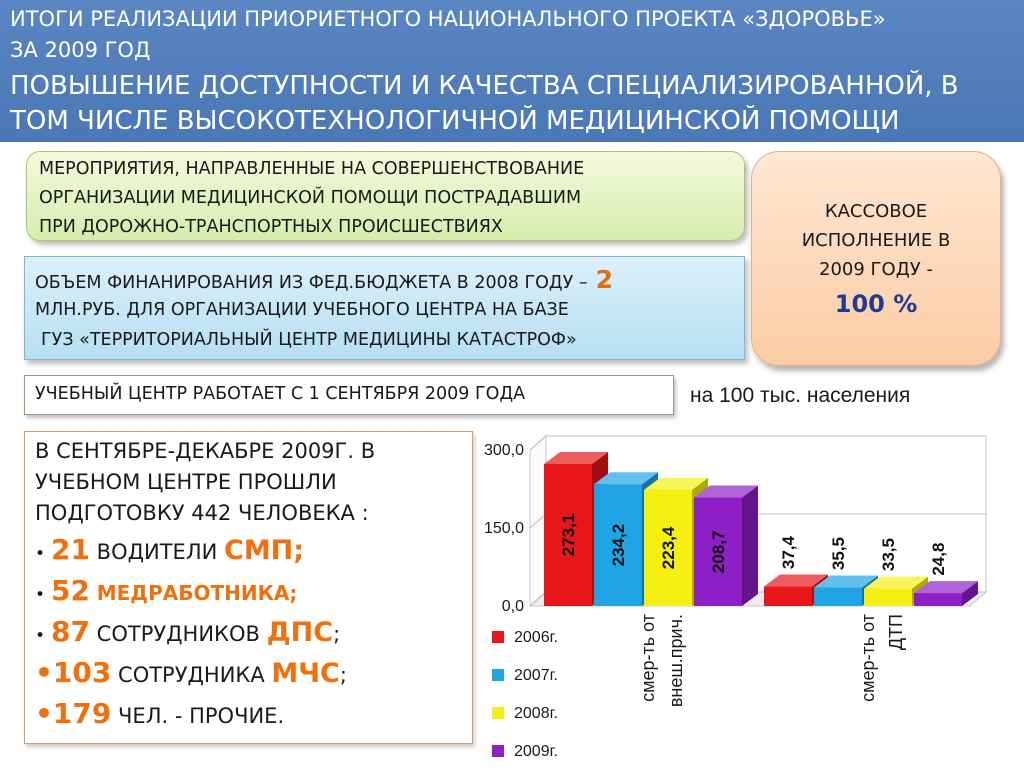 This screenshot has height=768, width=1024. What do you see at coordinates (536, 713) in the screenshot?
I see `legend-label: 2008г.` at bounding box center [536, 713].